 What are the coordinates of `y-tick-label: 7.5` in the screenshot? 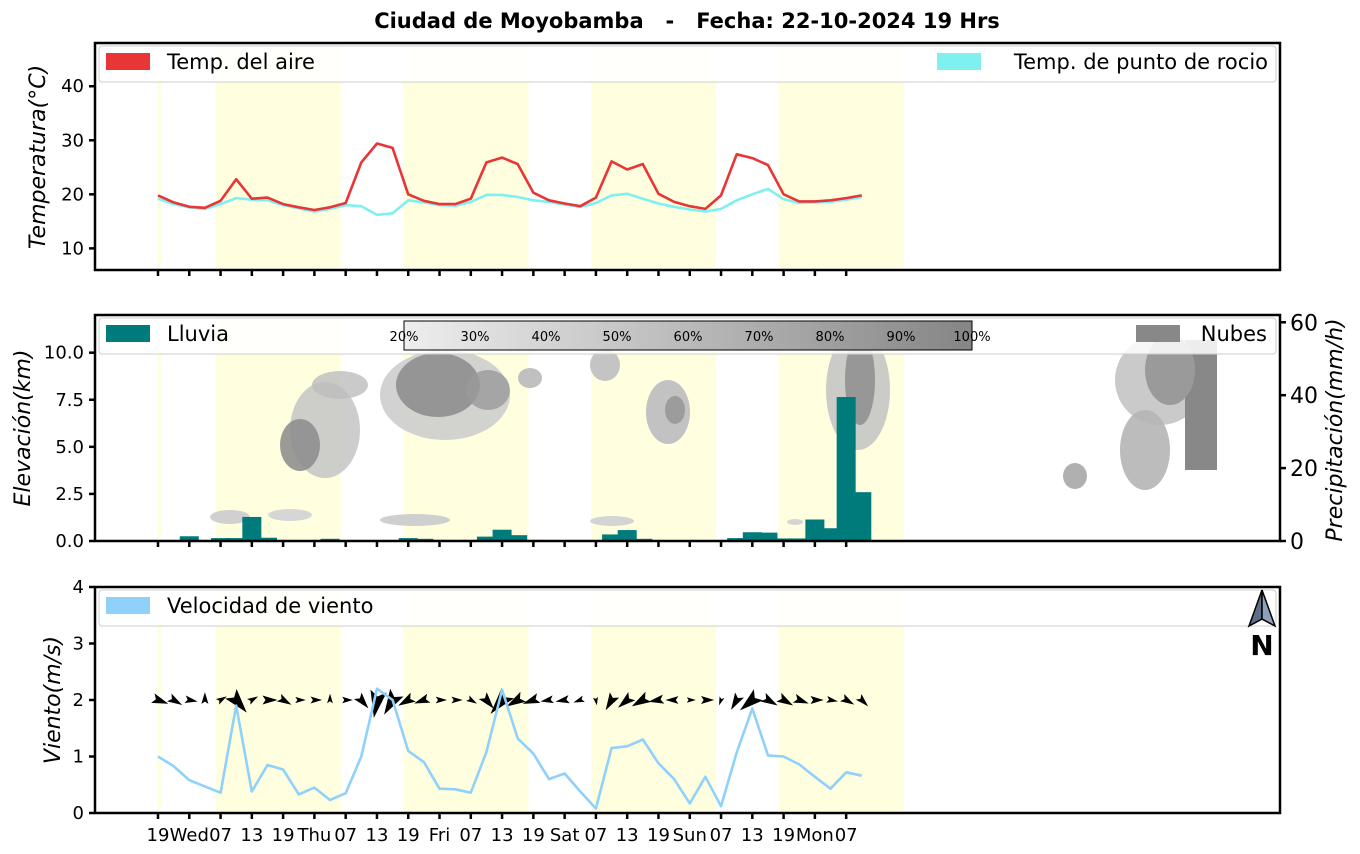 It's located at (69, 400).